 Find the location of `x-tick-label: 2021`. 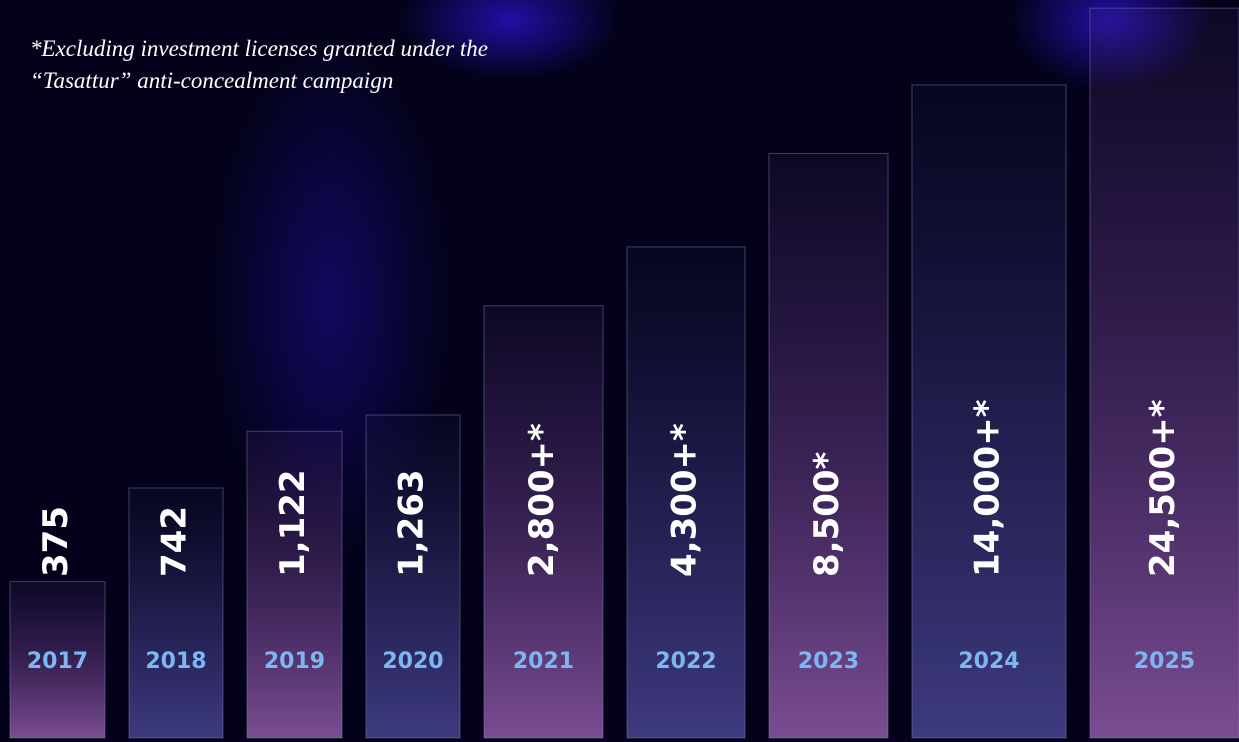

x-tick-label: 2021 is located at coordinates (543, 661).